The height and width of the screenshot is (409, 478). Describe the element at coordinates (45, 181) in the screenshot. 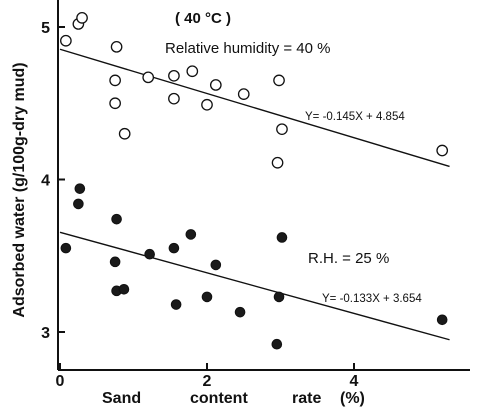

I see `y-tick-label: 4` at that location.